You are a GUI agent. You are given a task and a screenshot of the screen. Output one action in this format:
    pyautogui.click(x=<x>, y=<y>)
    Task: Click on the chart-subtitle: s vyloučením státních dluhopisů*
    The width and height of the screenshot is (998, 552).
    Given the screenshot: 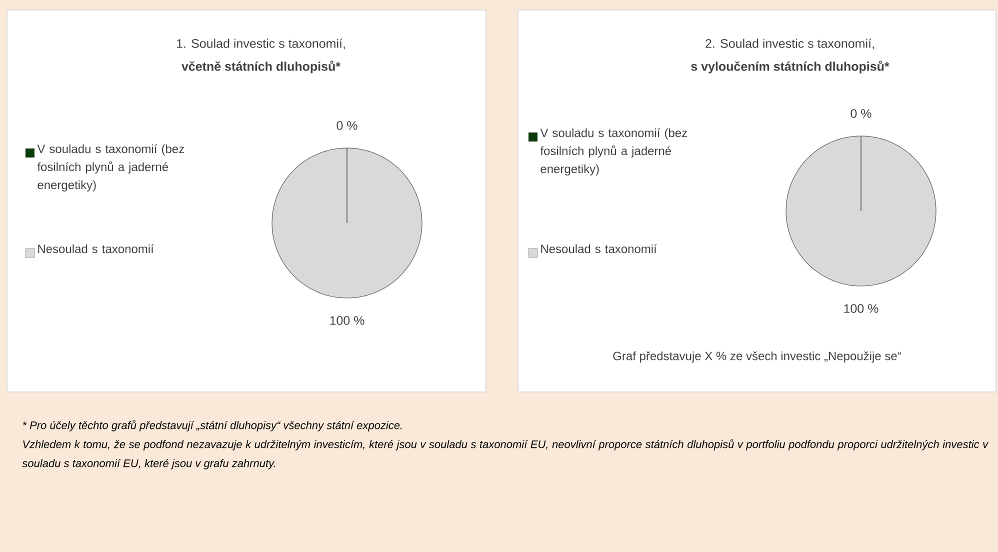 What is the action you would take?
    pyautogui.click(x=790, y=67)
    